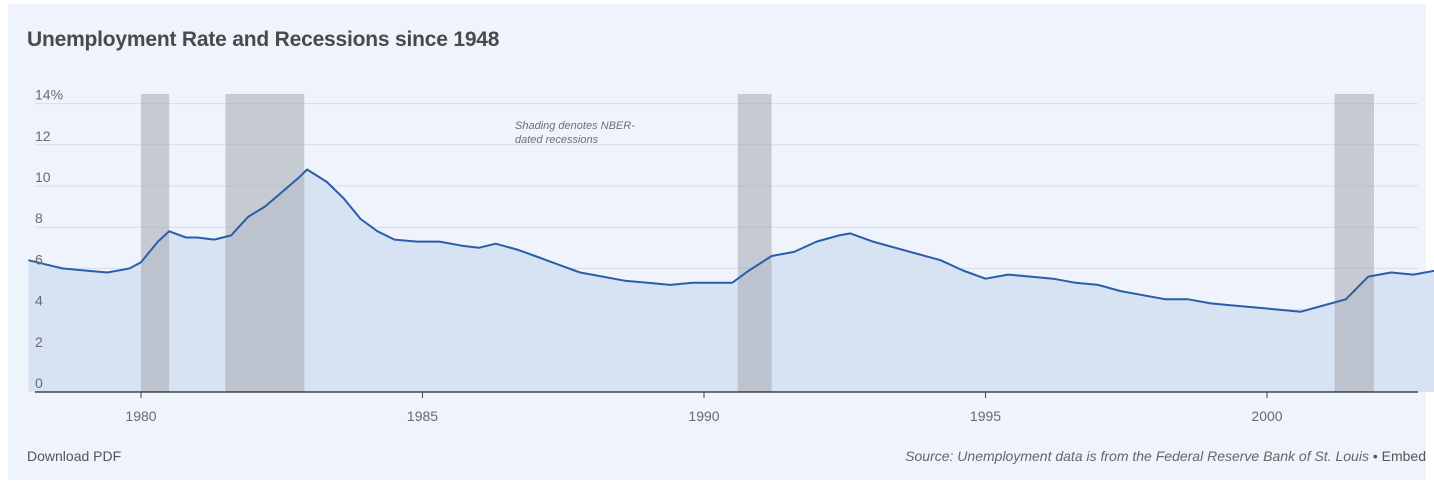 This screenshot has height=486, width=1434. I want to click on x-tick-label: 1995, so click(985, 416).